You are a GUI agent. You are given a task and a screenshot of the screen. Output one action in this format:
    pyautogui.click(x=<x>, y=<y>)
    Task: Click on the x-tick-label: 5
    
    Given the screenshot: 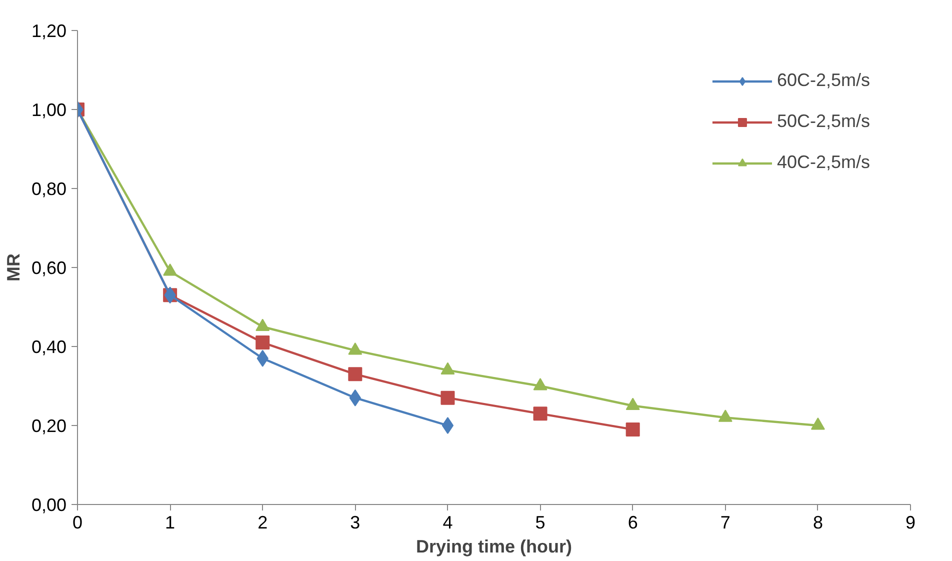 What is the action you would take?
    pyautogui.click(x=540, y=522)
    